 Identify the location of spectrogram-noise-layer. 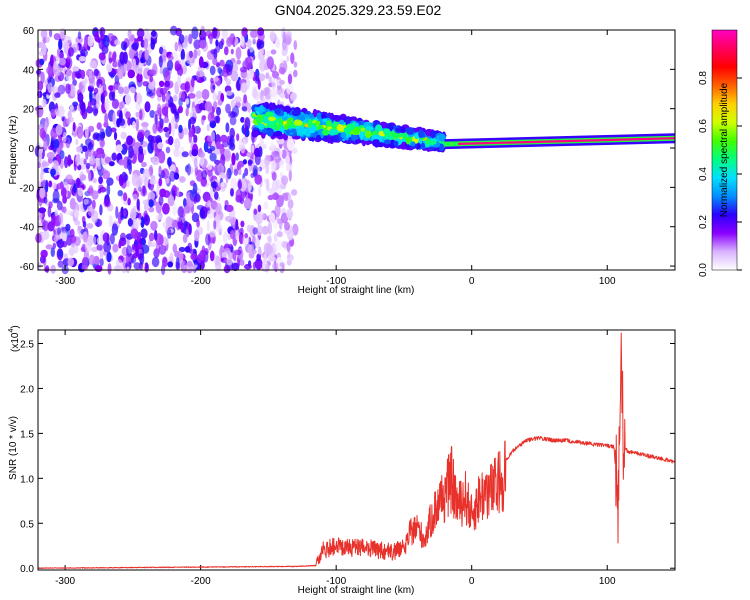
(166, 150).